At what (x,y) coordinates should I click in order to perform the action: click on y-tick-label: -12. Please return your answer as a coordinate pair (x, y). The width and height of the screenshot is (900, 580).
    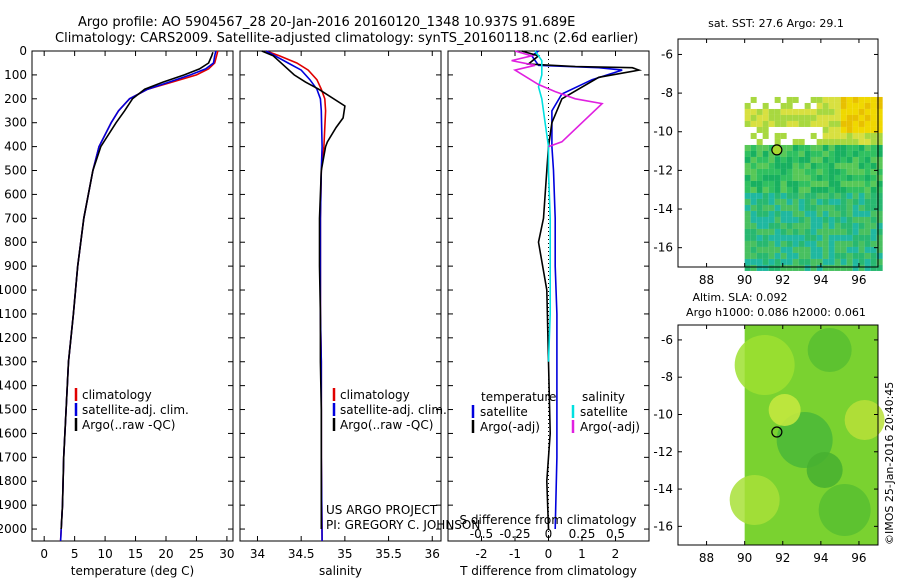
    Looking at the image, I should click on (663, 170).